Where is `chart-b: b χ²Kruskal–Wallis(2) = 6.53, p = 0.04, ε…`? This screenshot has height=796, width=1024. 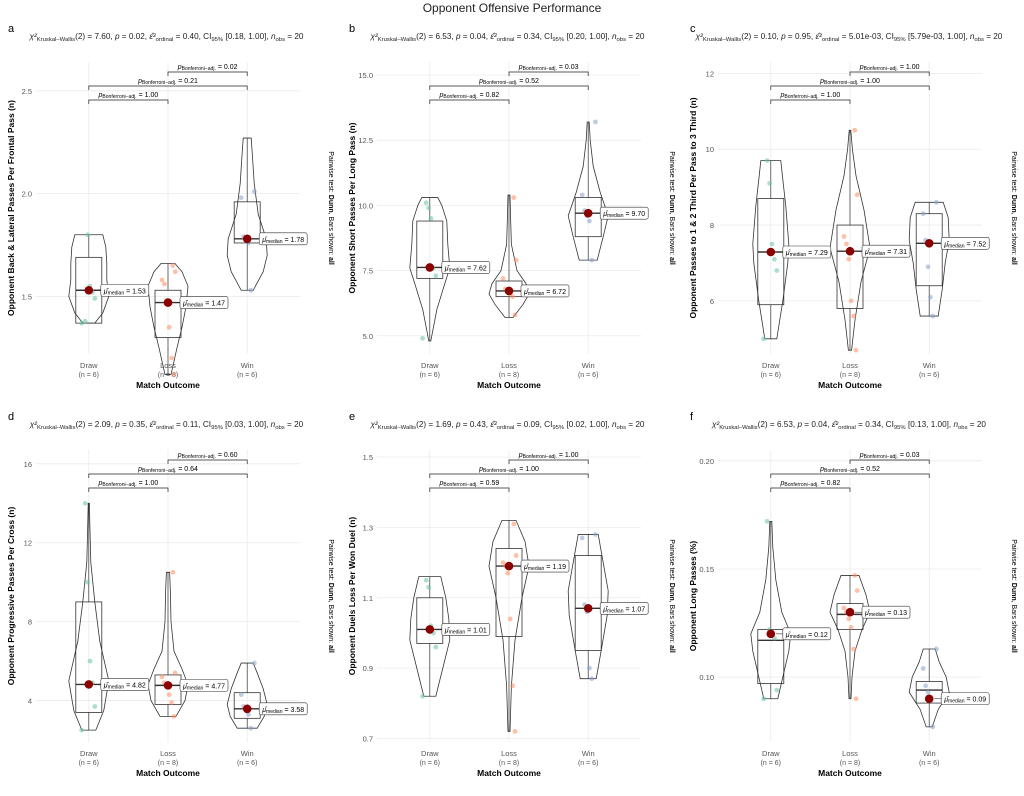
chart-b: b χ²Kruskal–Wallis(2) = 6.53, p = 0.04, ε… is located at coordinates (511, 206).